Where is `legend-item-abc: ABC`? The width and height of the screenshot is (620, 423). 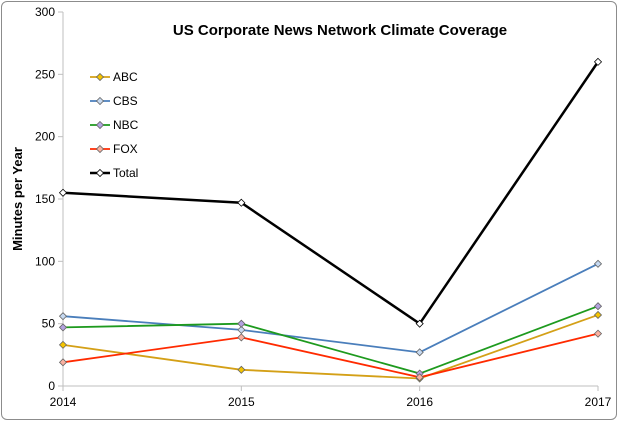
legend-item-abc: ABC is located at coordinates (114, 77).